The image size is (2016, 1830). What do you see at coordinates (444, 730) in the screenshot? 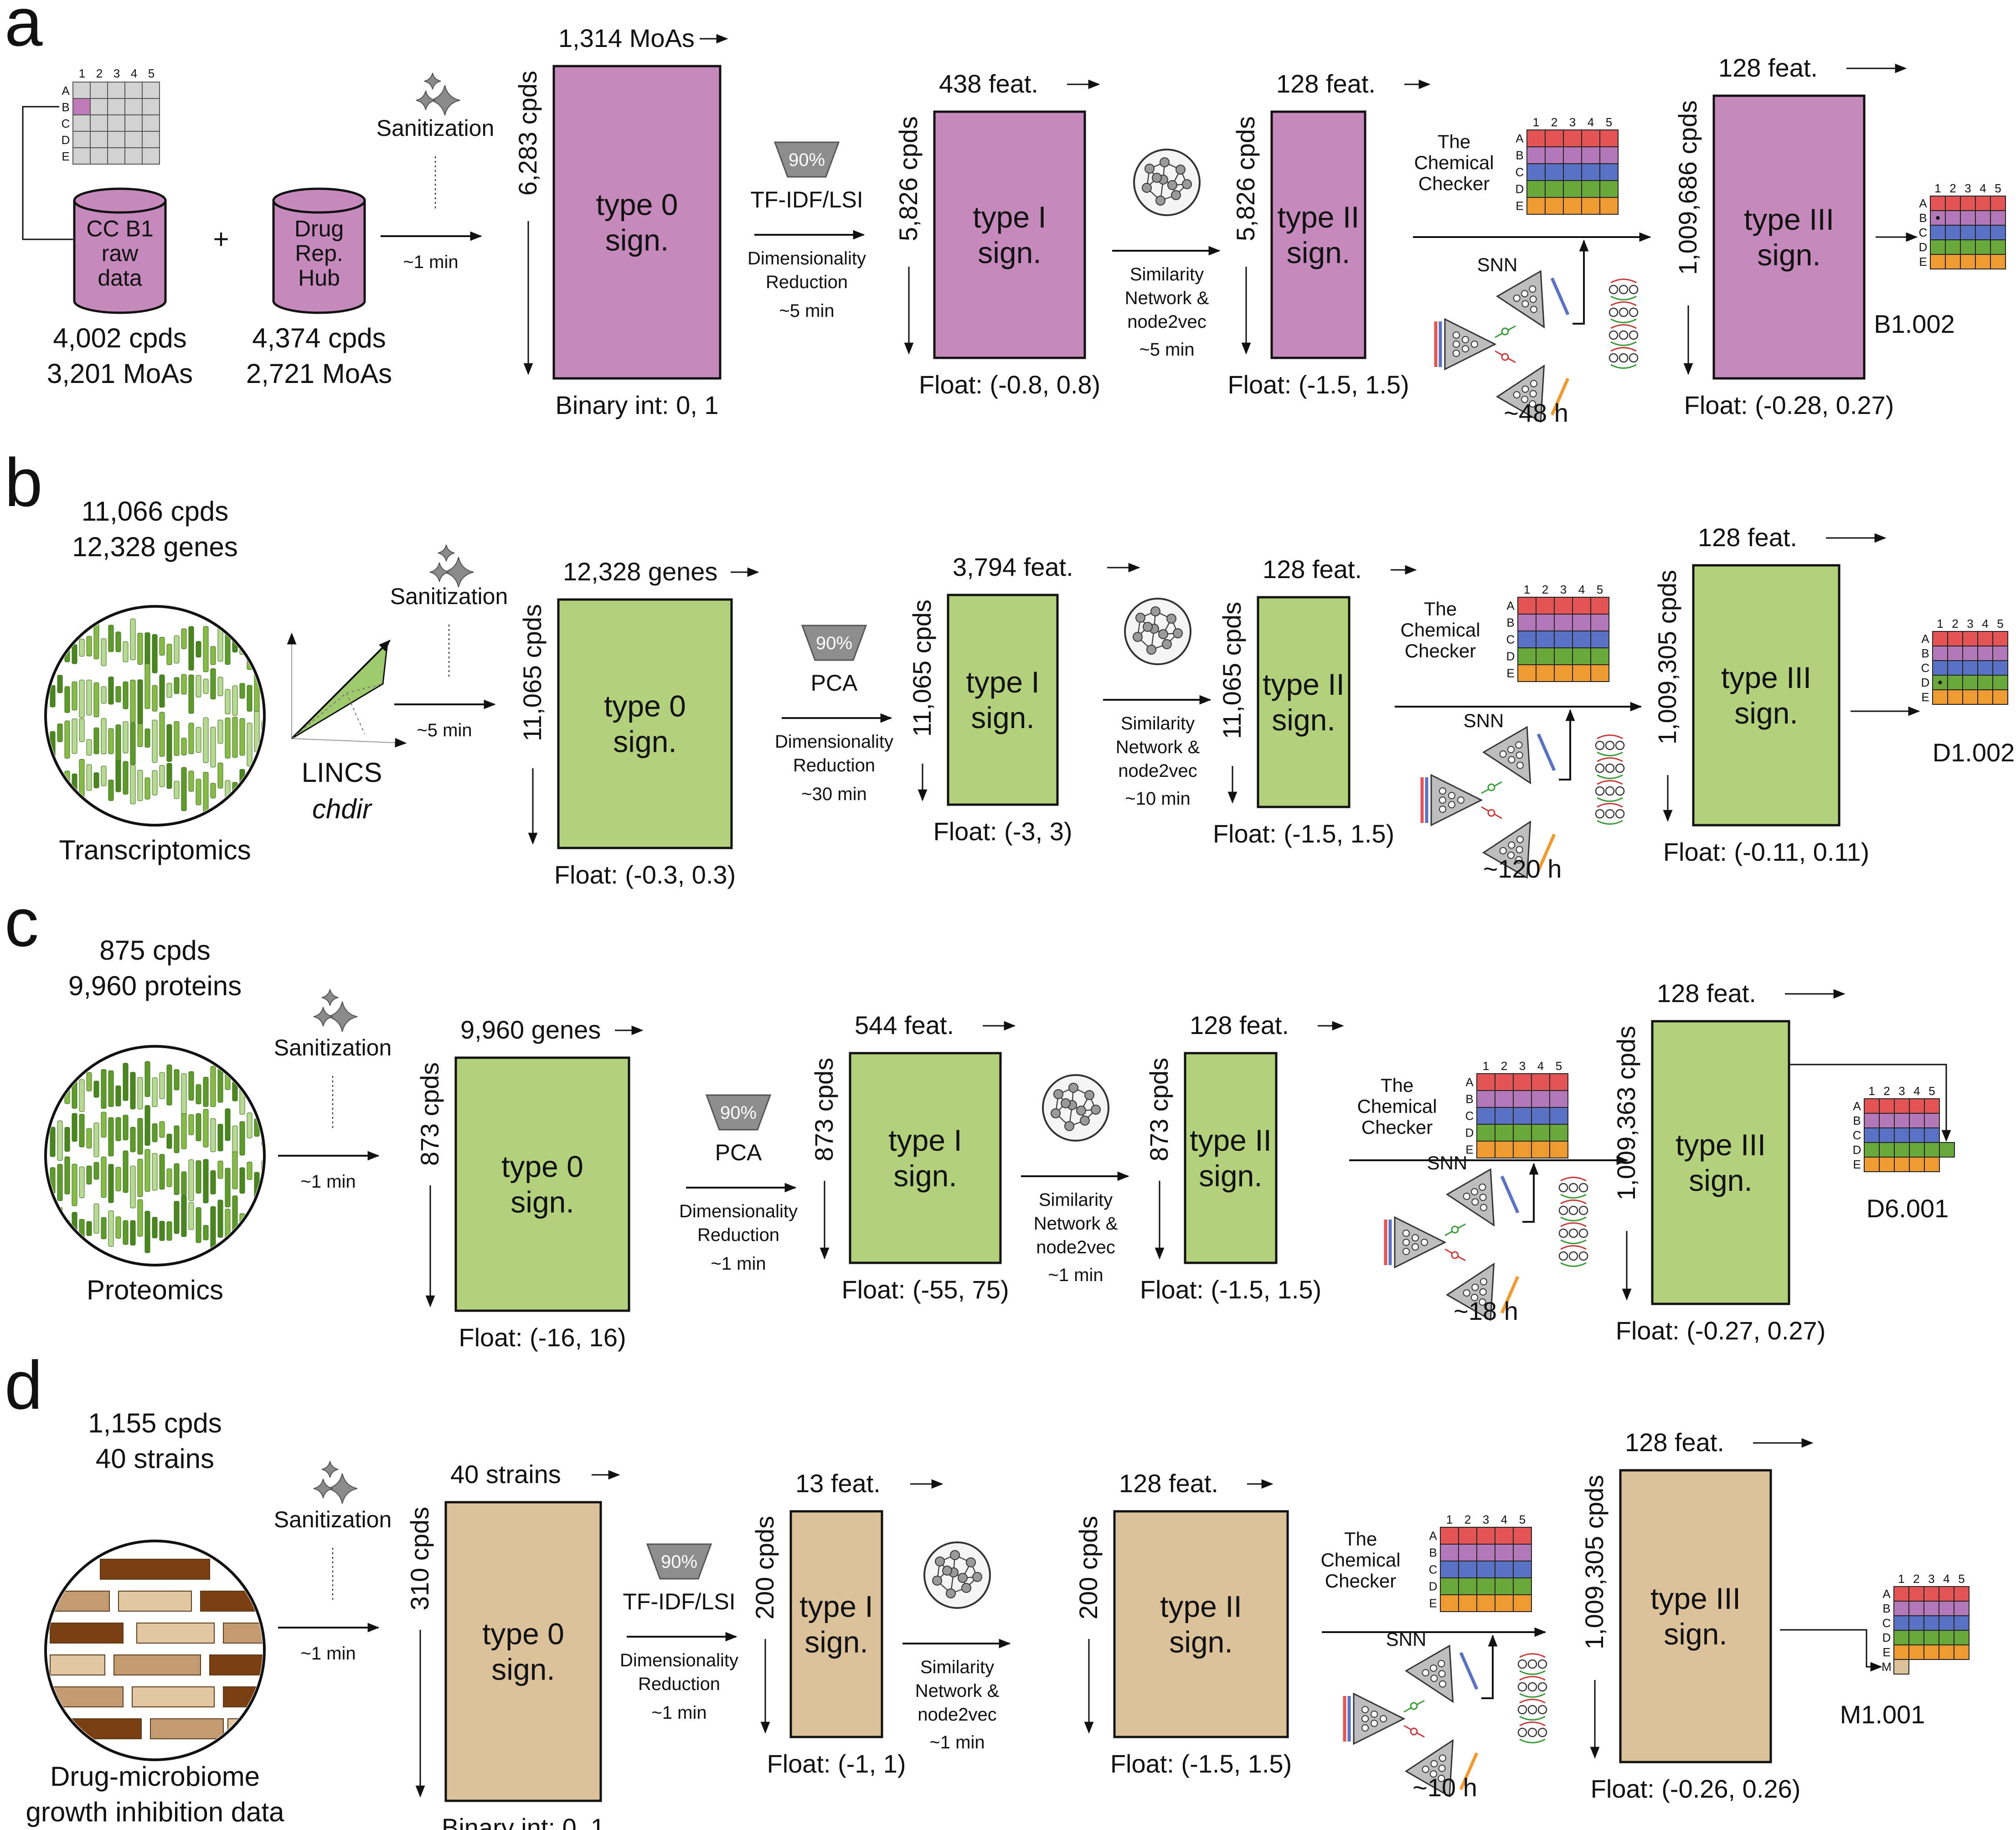
I see `sanitization-time: ~5 min` at bounding box center [444, 730].